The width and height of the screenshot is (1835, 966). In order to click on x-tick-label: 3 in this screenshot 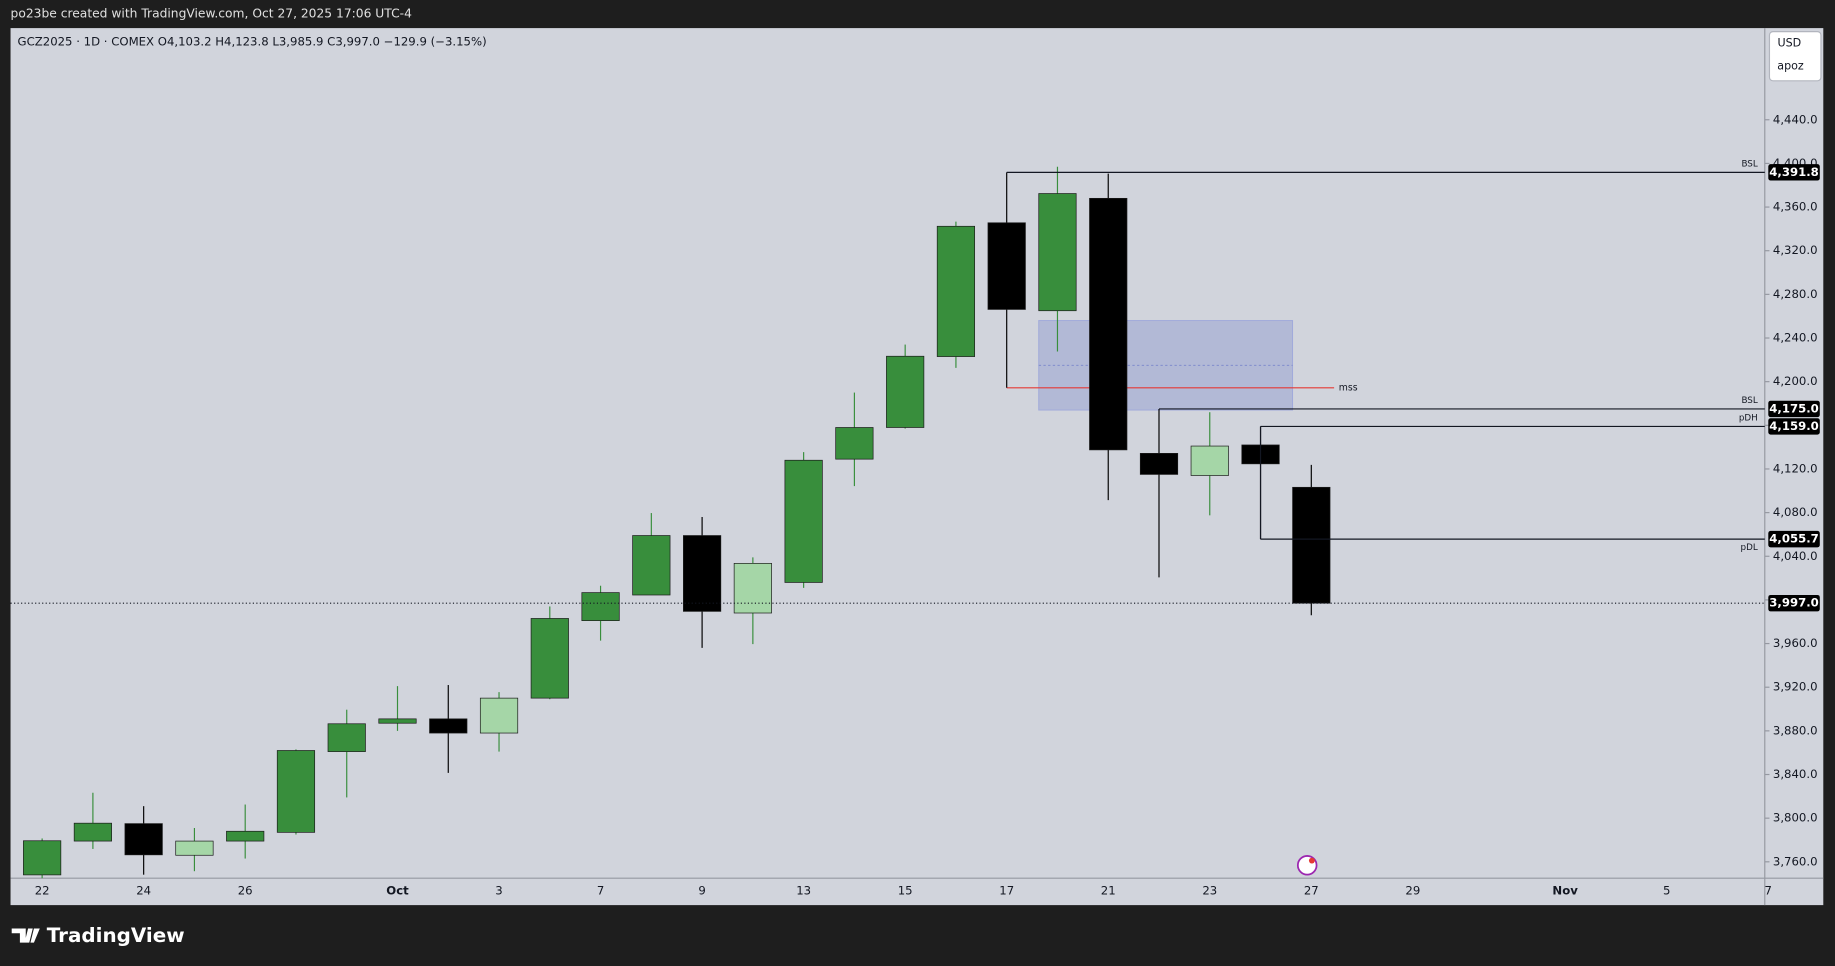, I will do `click(498, 891)`.